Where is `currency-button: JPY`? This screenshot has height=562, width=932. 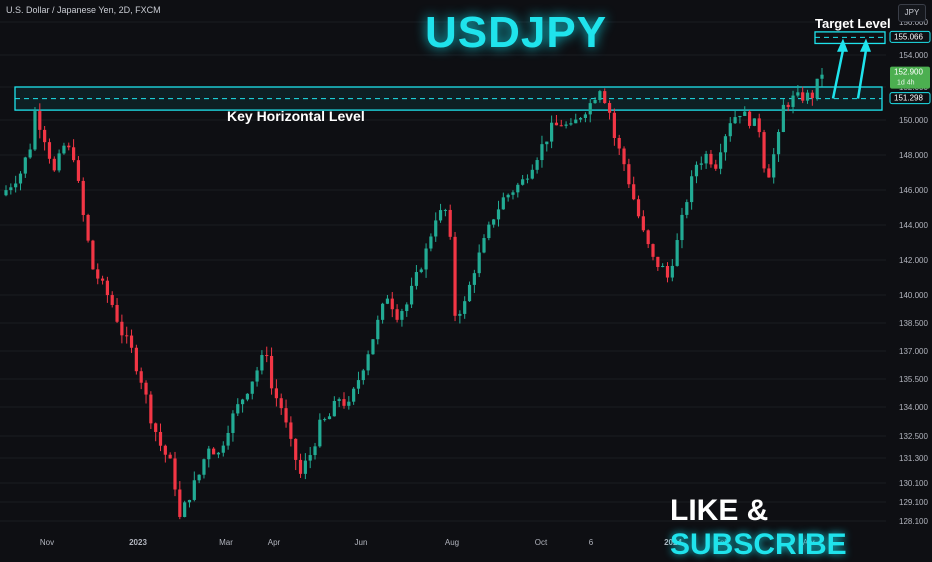 currency-button: JPY is located at coordinates (912, 13).